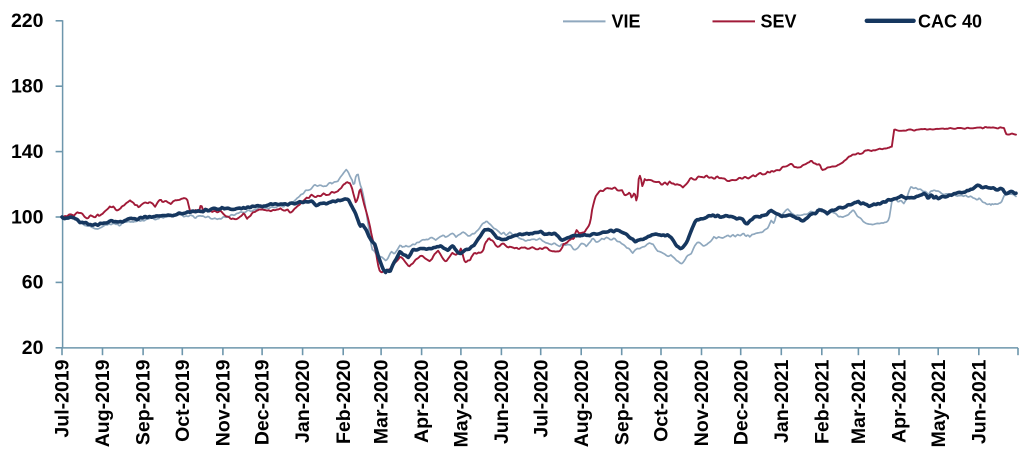 This screenshot has width=1024, height=455. I want to click on svg-text: 60, so click(33, 283).